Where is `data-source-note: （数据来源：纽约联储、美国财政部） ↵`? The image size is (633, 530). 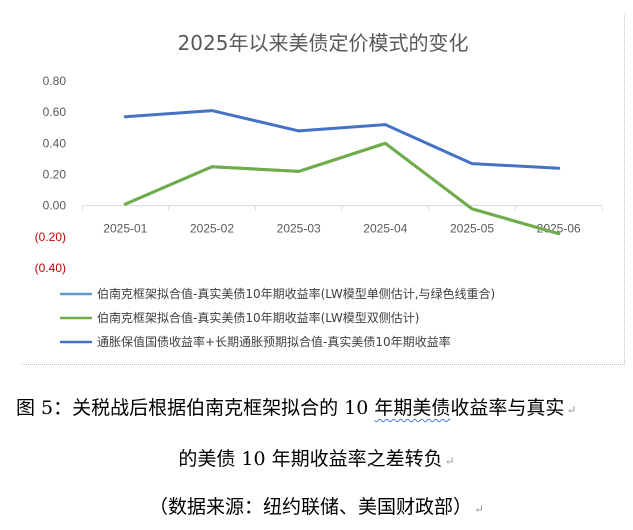
data-source-note: （数据来源：纽约联储、美国财政部） ↵ is located at coordinates (316, 505).